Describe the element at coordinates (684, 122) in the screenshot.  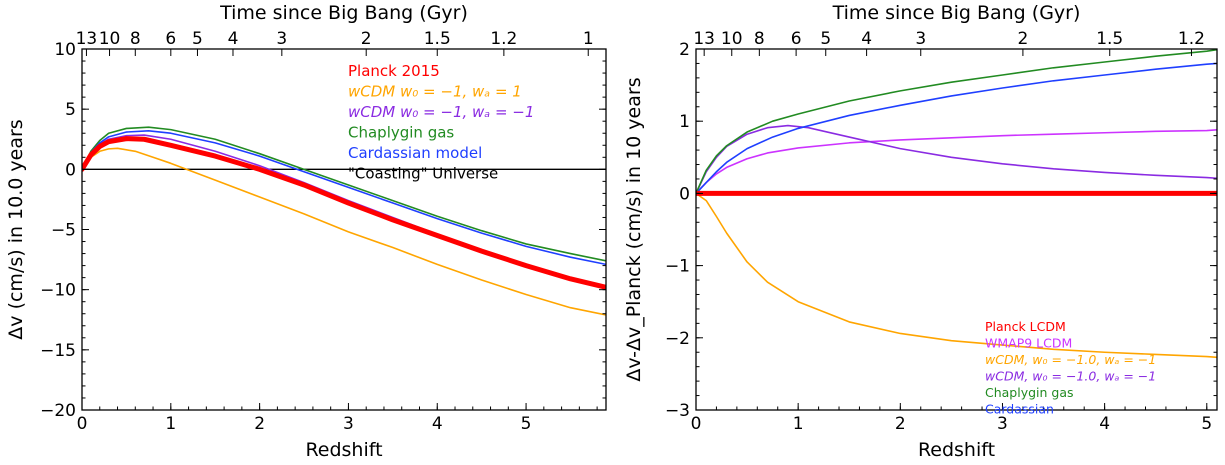
I see `y-tick-label: 1` at that location.